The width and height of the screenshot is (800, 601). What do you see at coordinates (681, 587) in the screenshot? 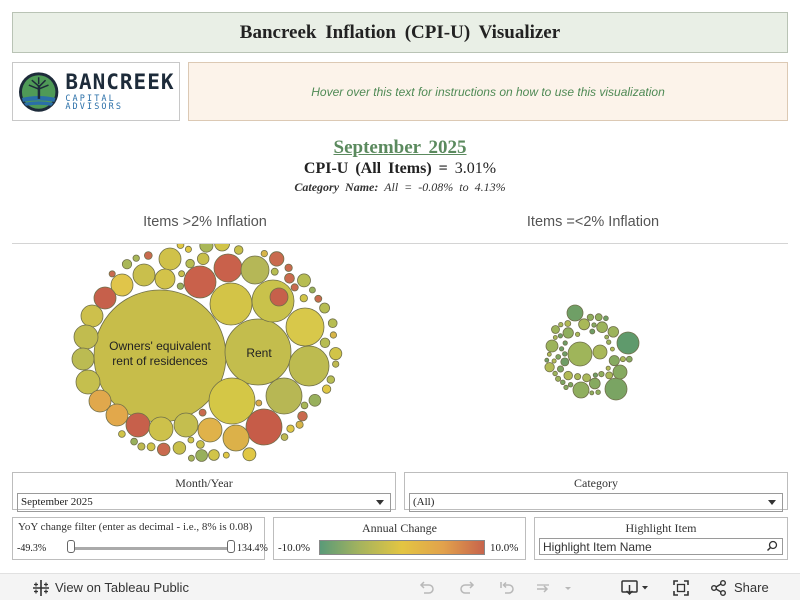
I see `fullscreen-button` at bounding box center [681, 587].